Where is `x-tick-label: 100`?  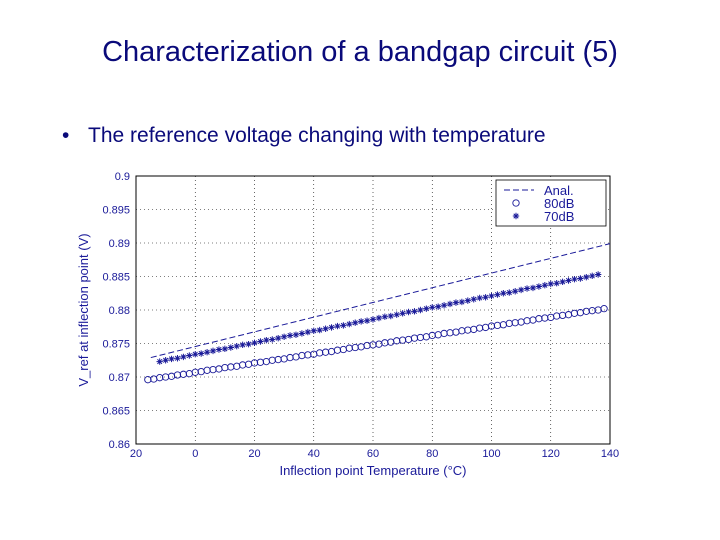 x-tick-label: 100 is located at coordinates (491, 454).